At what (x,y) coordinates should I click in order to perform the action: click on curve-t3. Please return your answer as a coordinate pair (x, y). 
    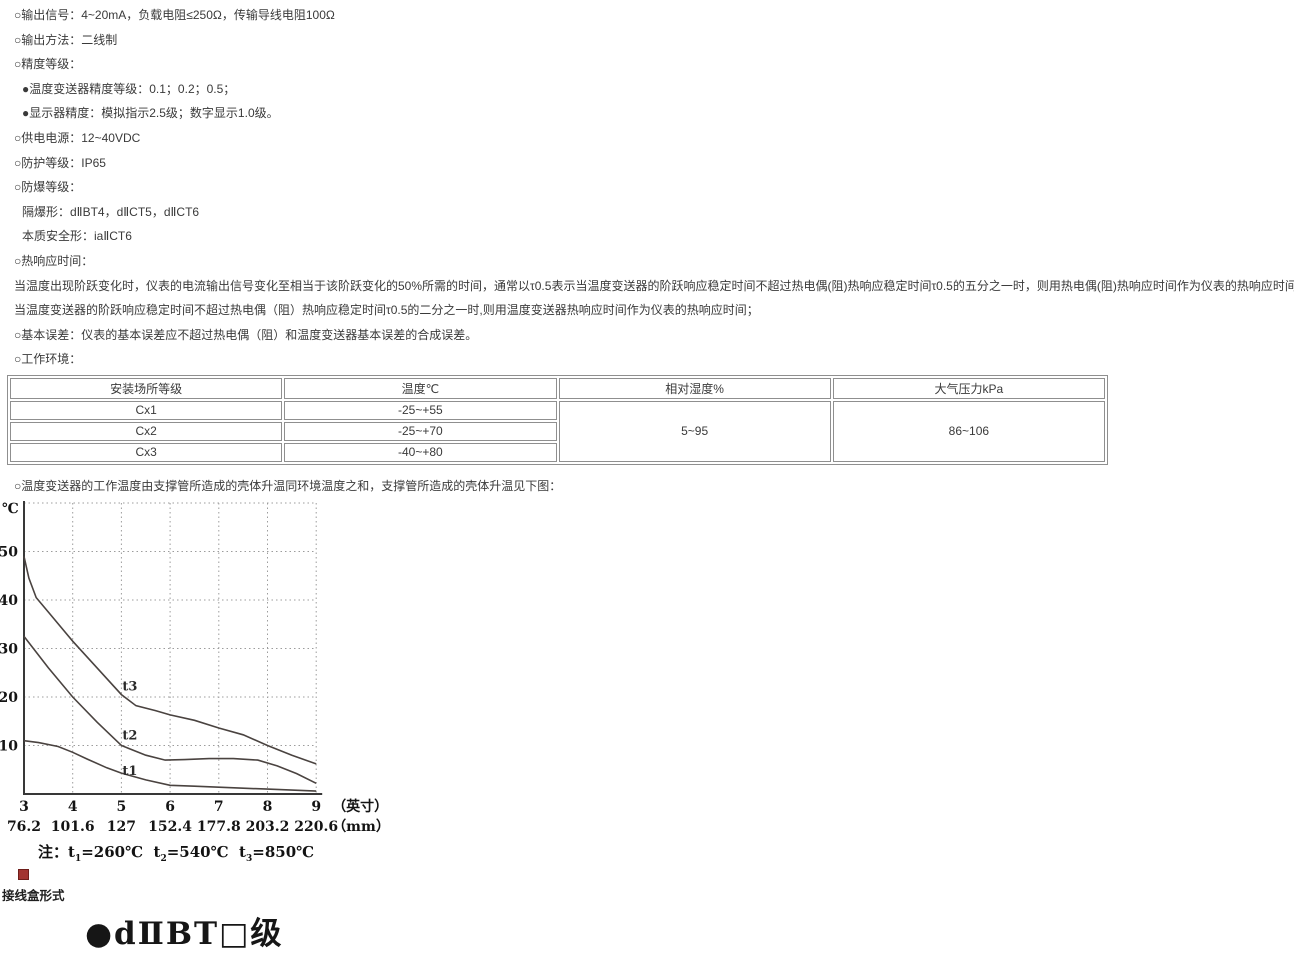
    Looking at the image, I should click on (170, 660).